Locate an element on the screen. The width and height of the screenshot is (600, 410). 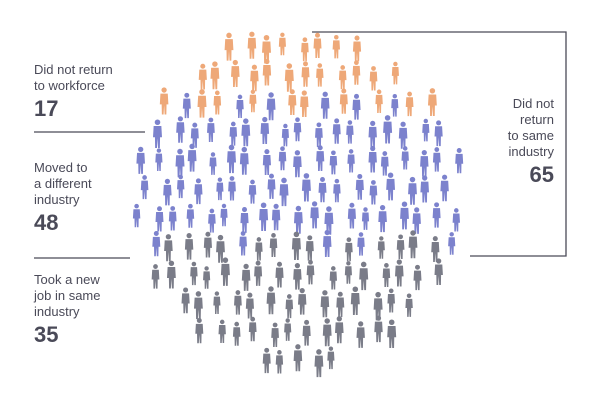
group-label-moved-industry: Moved to a different industry 48 is located at coordinates (89, 198).